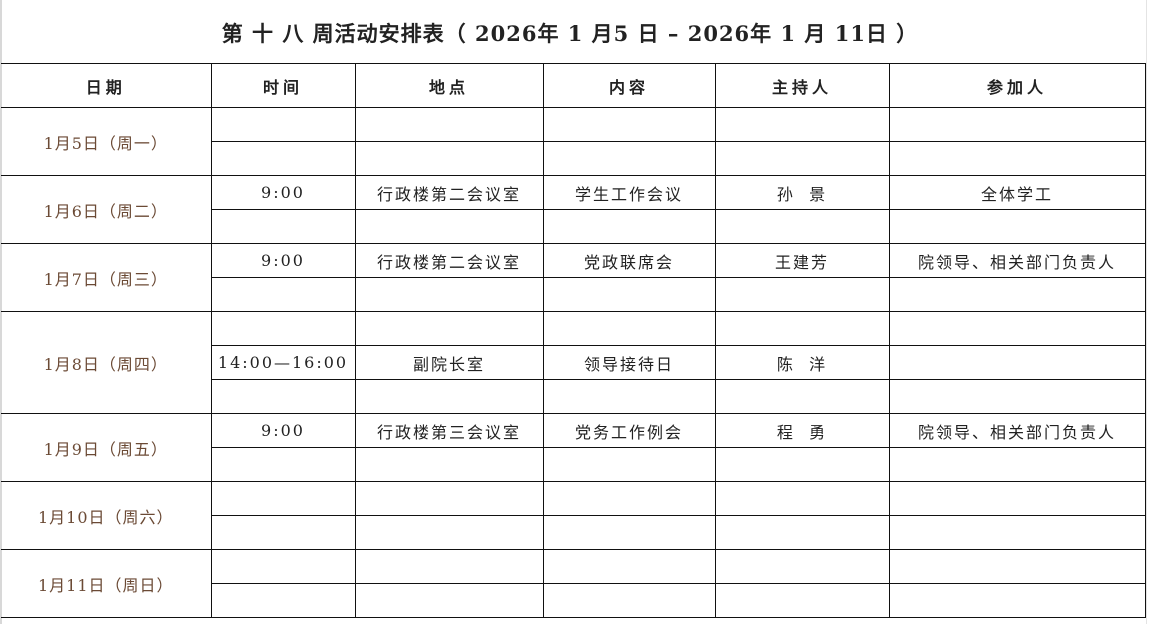  What do you see at coordinates (802, 260) in the screenshot?
I see `cell-host: 王建芳` at bounding box center [802, 260].